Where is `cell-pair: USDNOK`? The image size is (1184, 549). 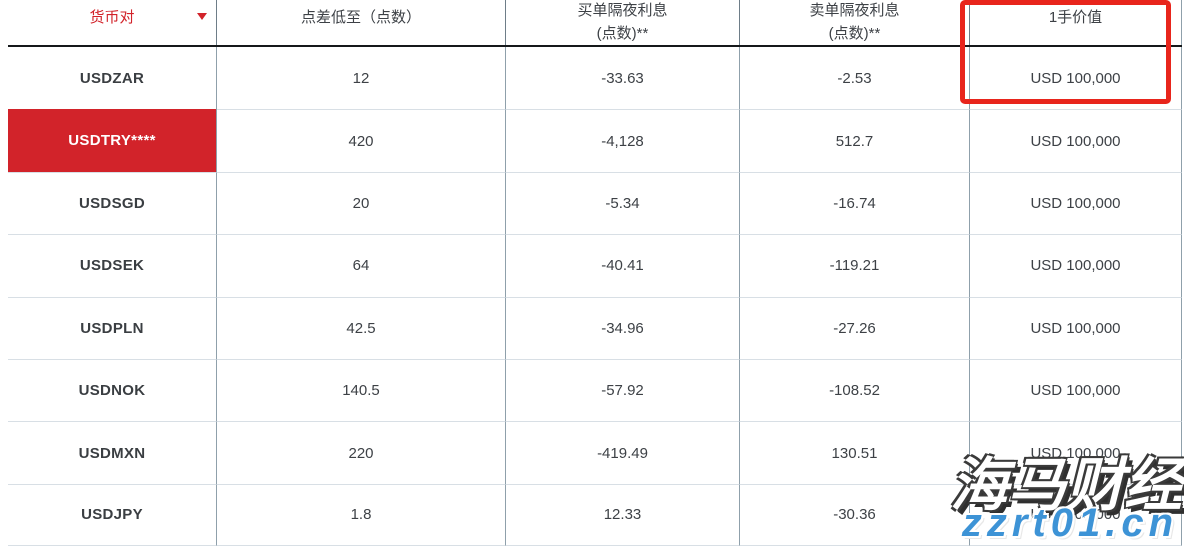 cell-pair: USDNOK is located at coordinates (112, 390).